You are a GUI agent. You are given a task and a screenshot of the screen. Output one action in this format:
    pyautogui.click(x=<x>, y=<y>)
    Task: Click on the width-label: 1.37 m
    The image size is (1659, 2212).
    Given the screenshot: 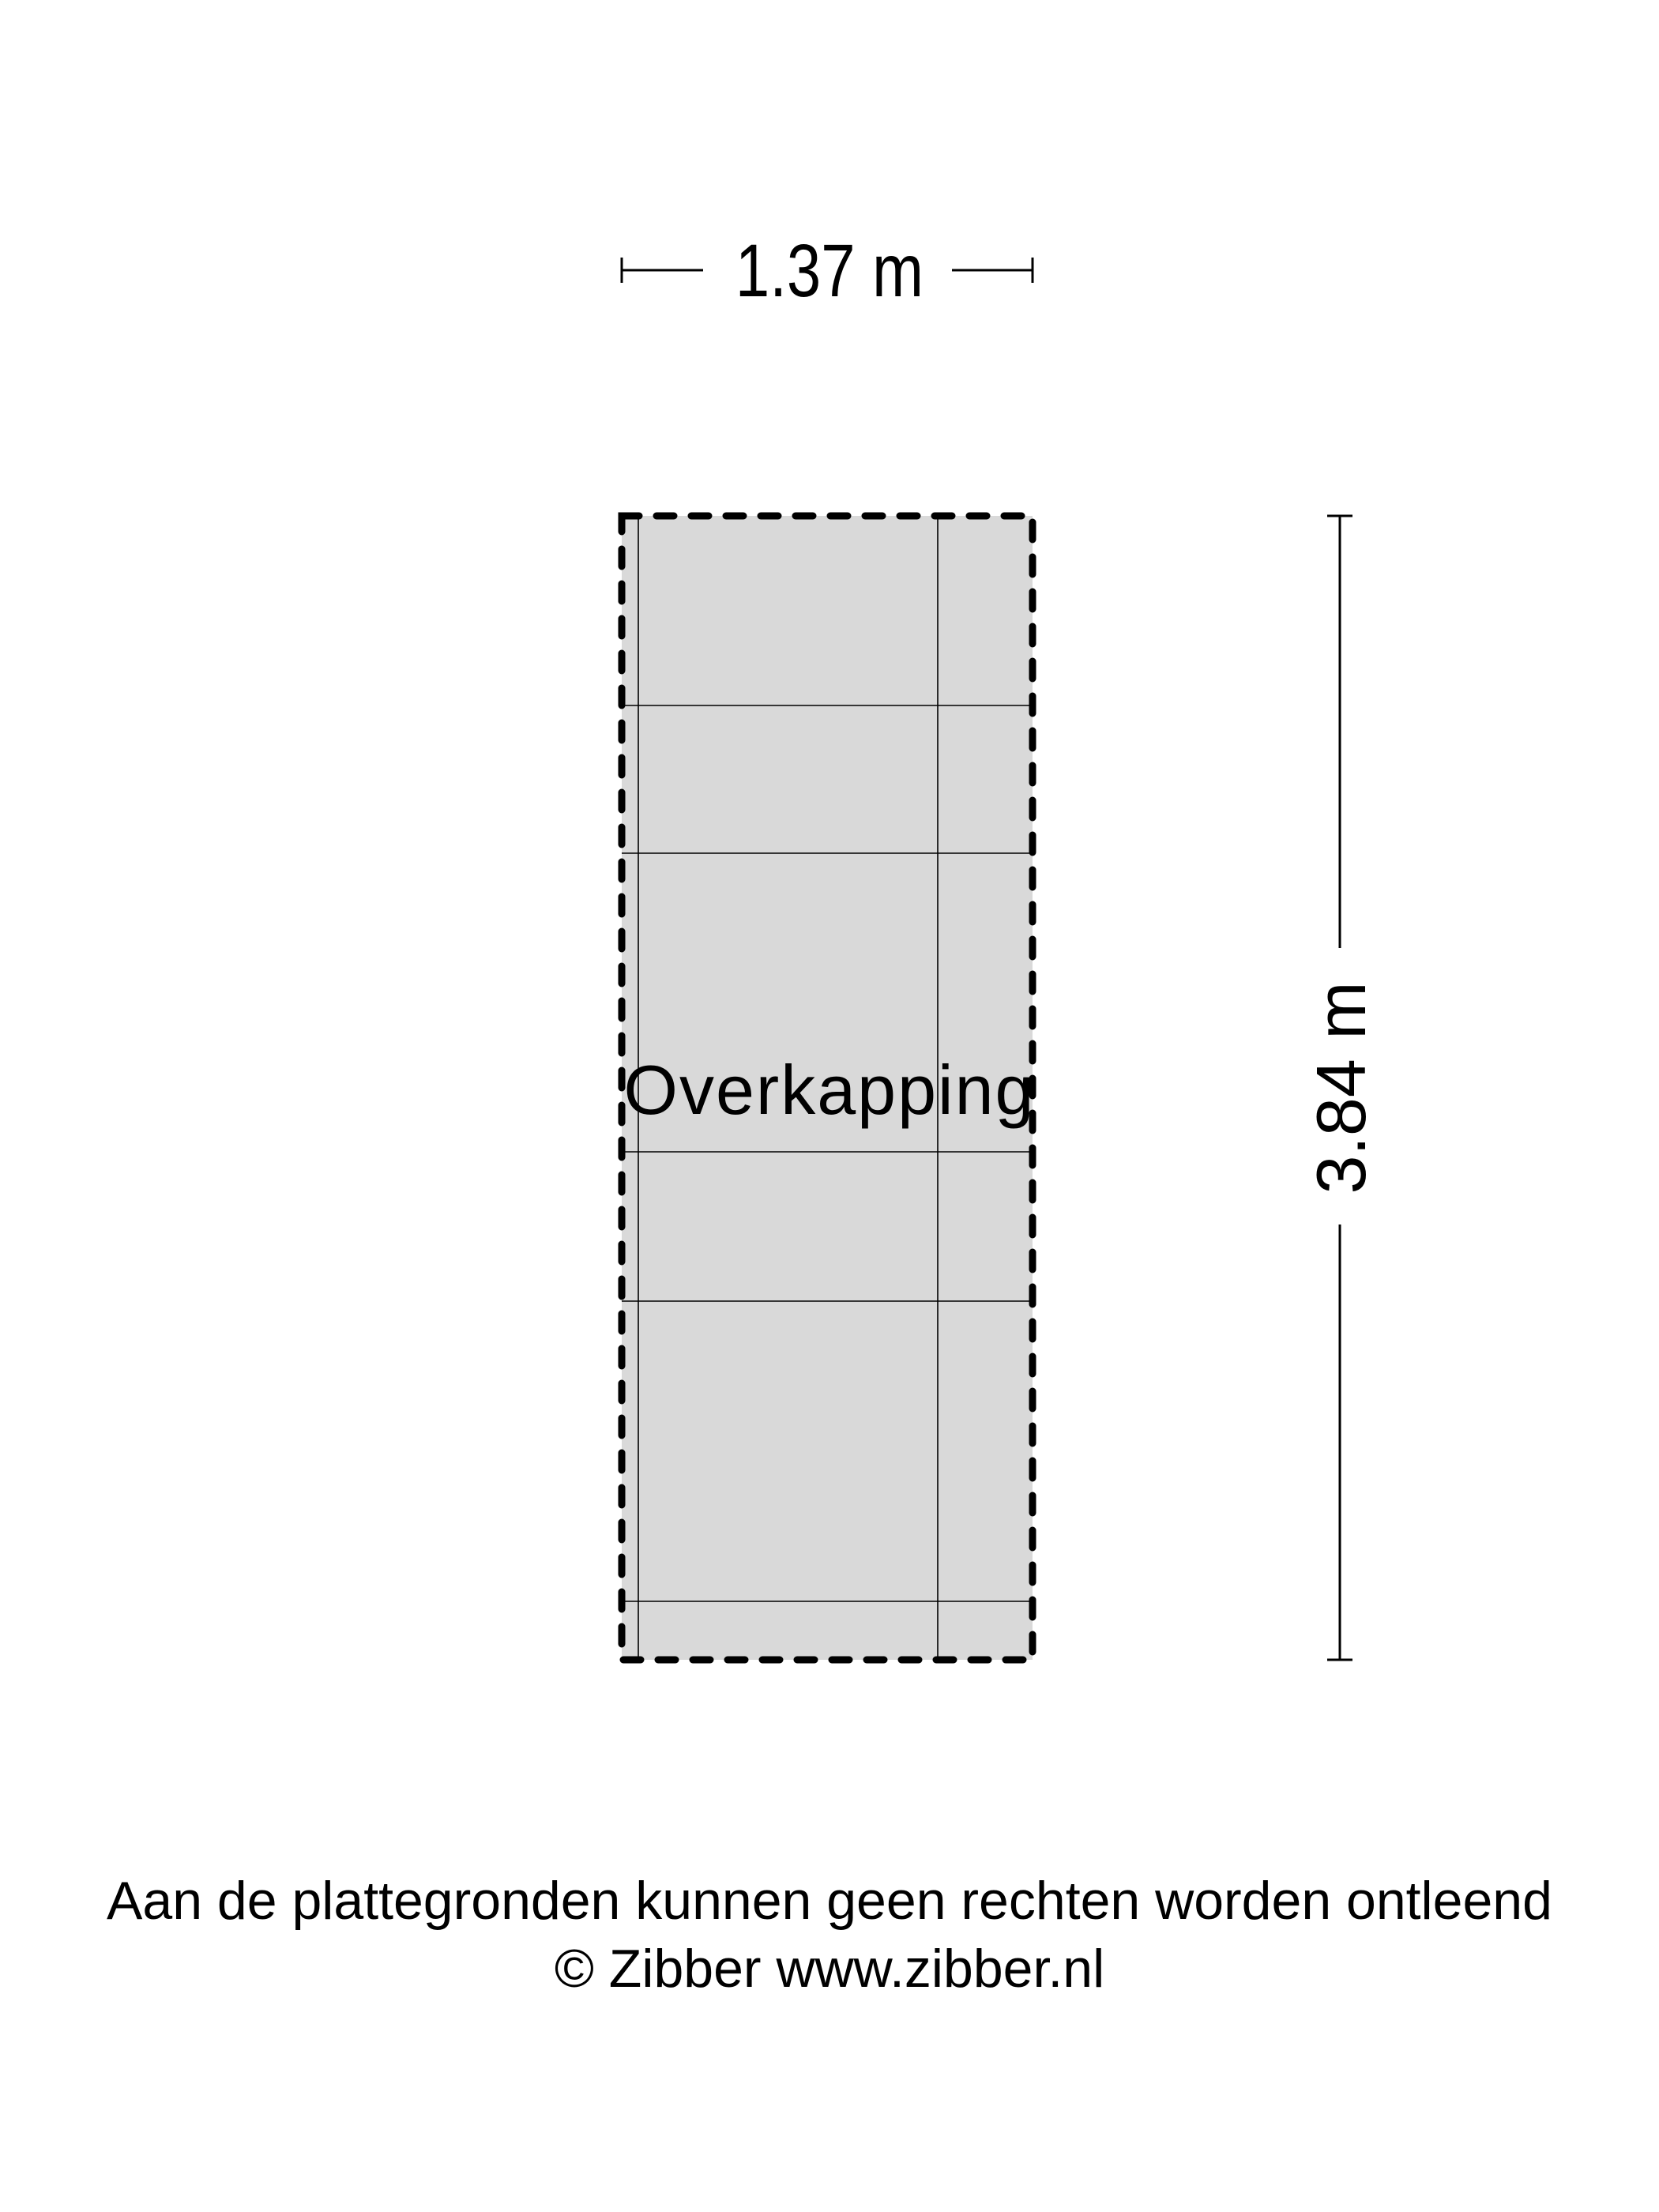 What is the action you would take?
    pyautogui.click(x=829, y=271)
    